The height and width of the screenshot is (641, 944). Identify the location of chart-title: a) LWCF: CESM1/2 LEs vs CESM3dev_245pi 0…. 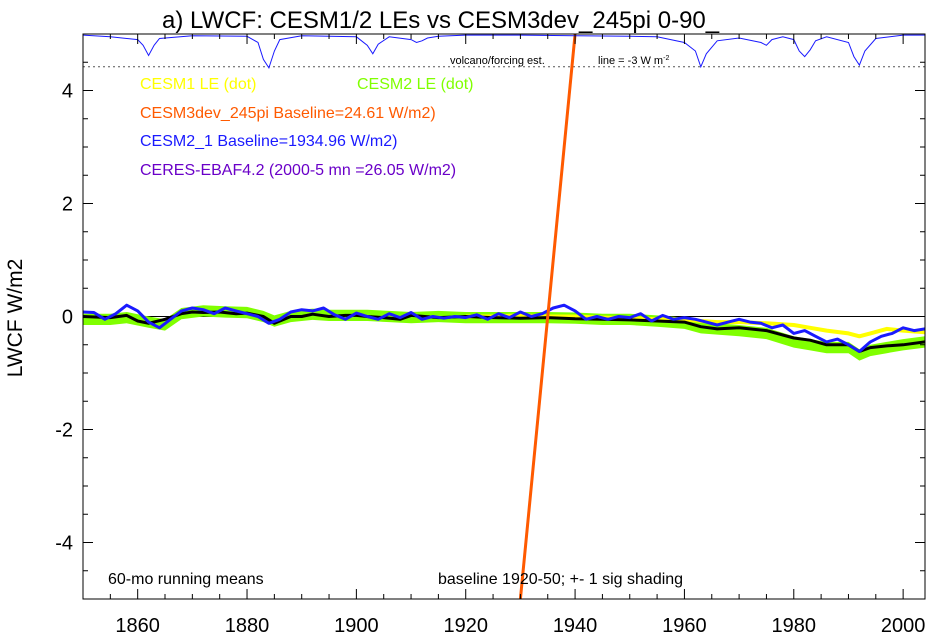
(441, 20).